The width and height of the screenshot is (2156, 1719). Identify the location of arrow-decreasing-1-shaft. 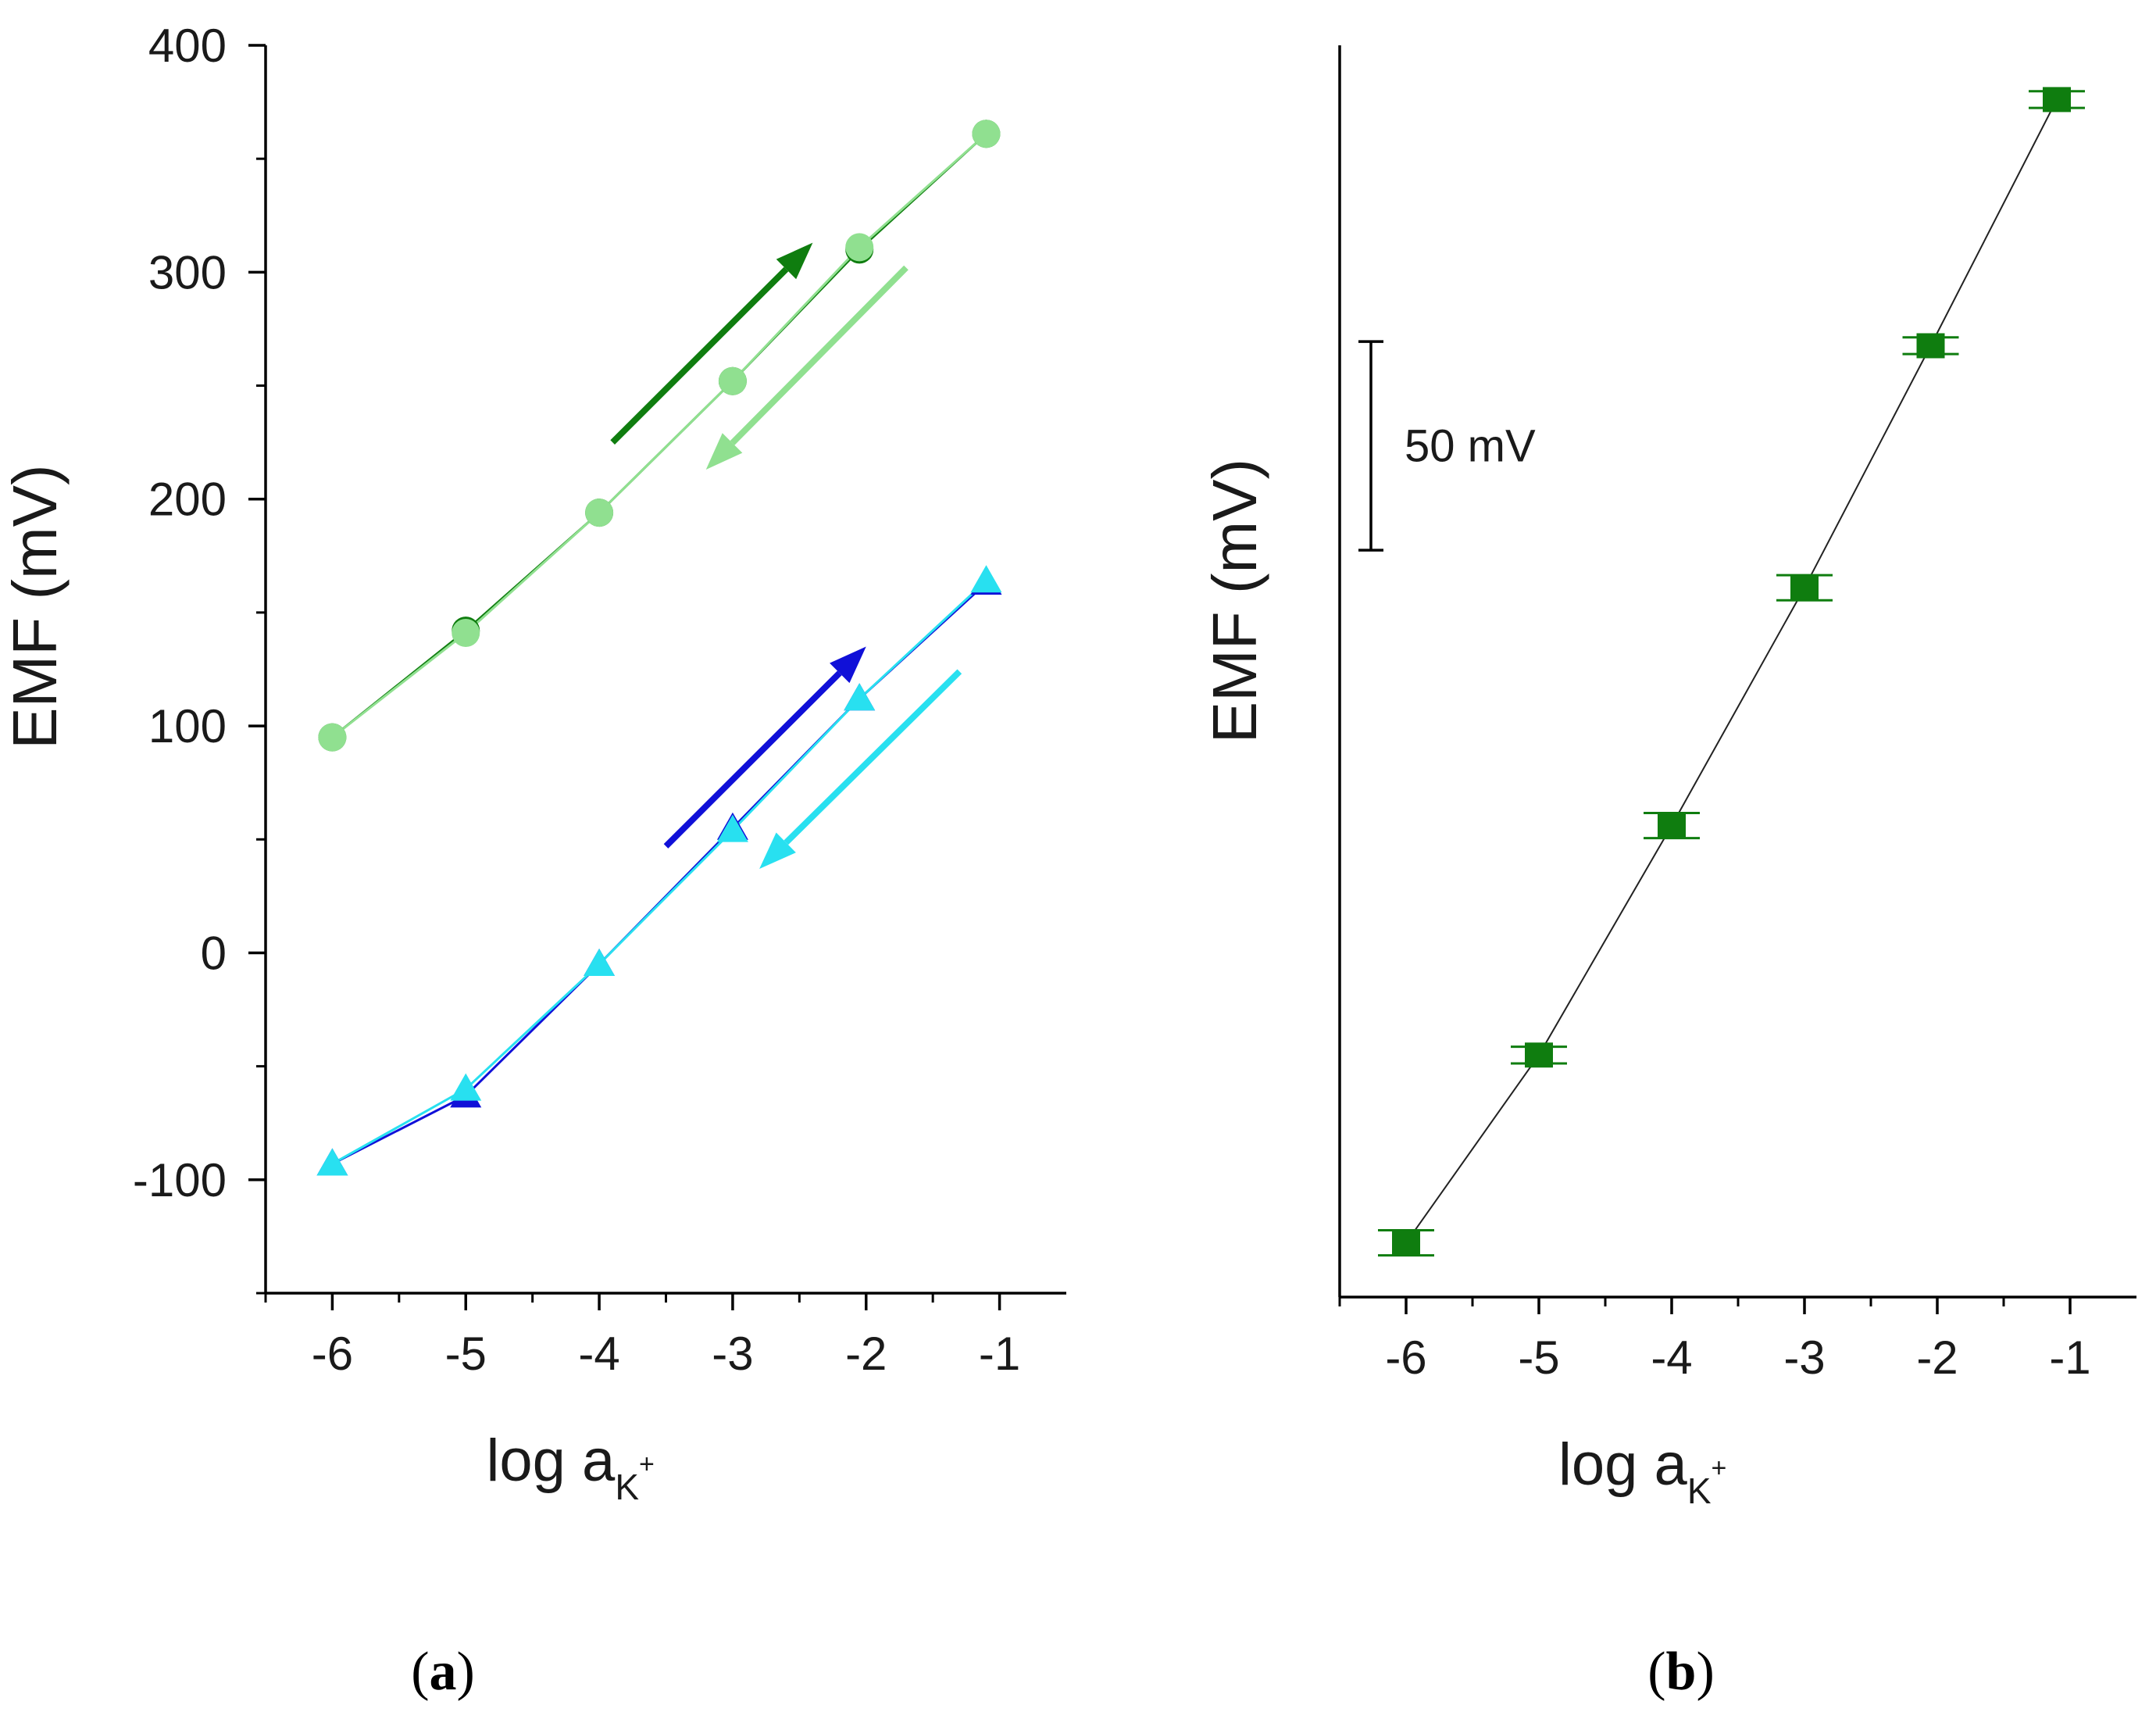
(819, 355).